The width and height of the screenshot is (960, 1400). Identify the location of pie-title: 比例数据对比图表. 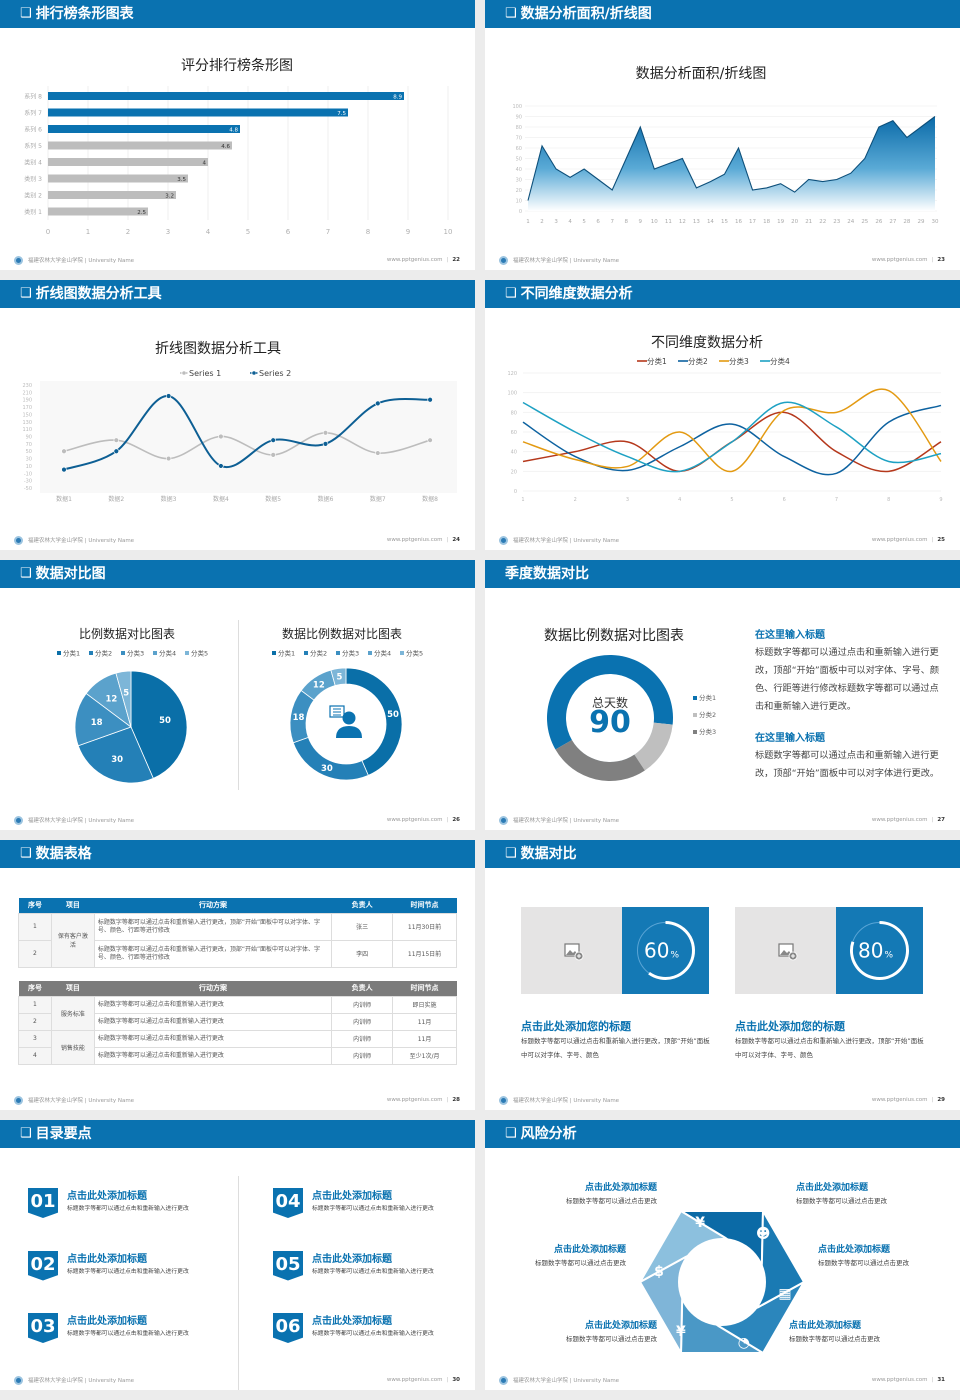
(127, 634).